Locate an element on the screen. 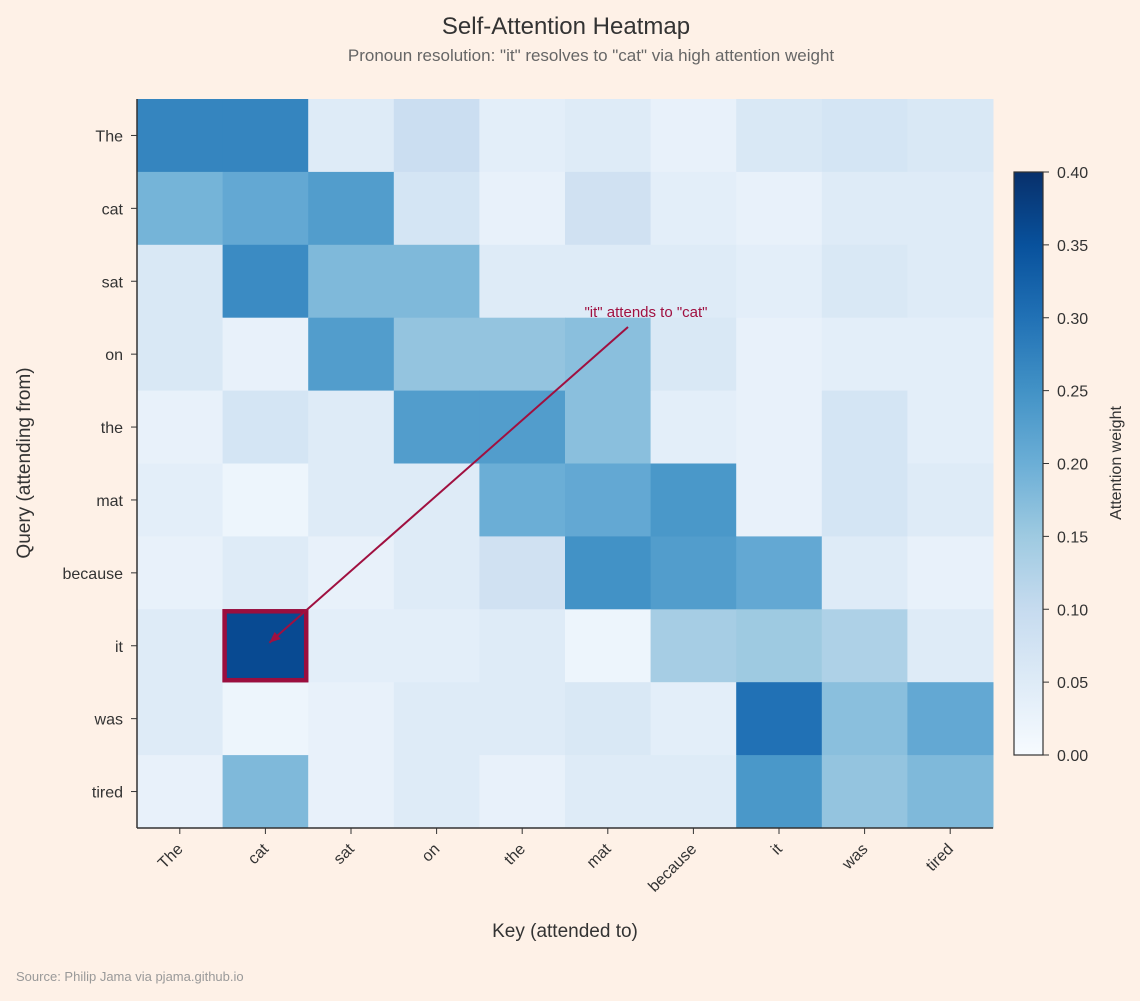 This screenshot has height=1001, width=1140. y-axis-label: Query (attending from) is located at coordinates (24, 462).